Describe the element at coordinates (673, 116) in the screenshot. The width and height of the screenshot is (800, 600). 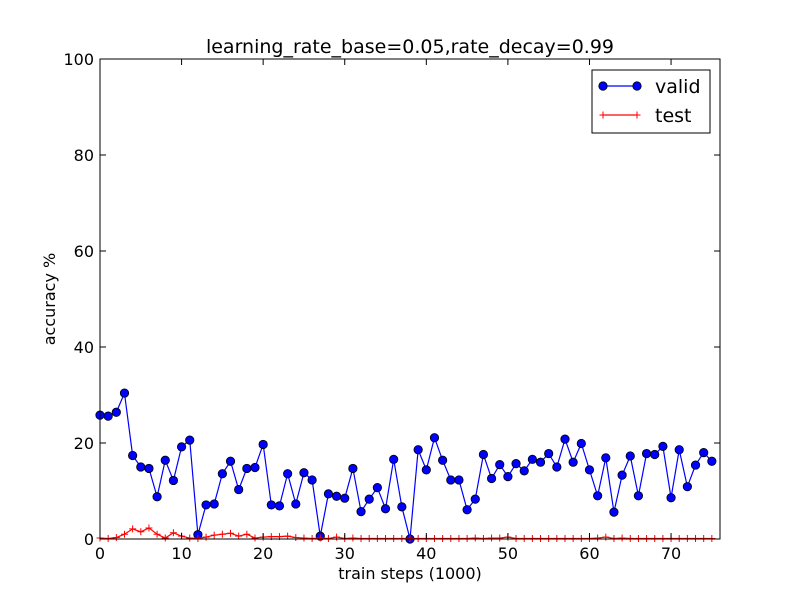
I see `legend-label: test` at that location.